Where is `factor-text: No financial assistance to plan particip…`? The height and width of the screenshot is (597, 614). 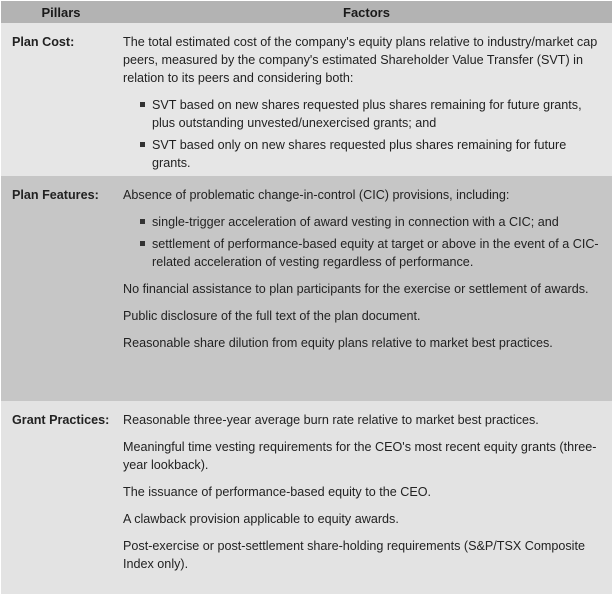
factor-text: No financial assistance to plan particip… is located at coordinates (356, 289).